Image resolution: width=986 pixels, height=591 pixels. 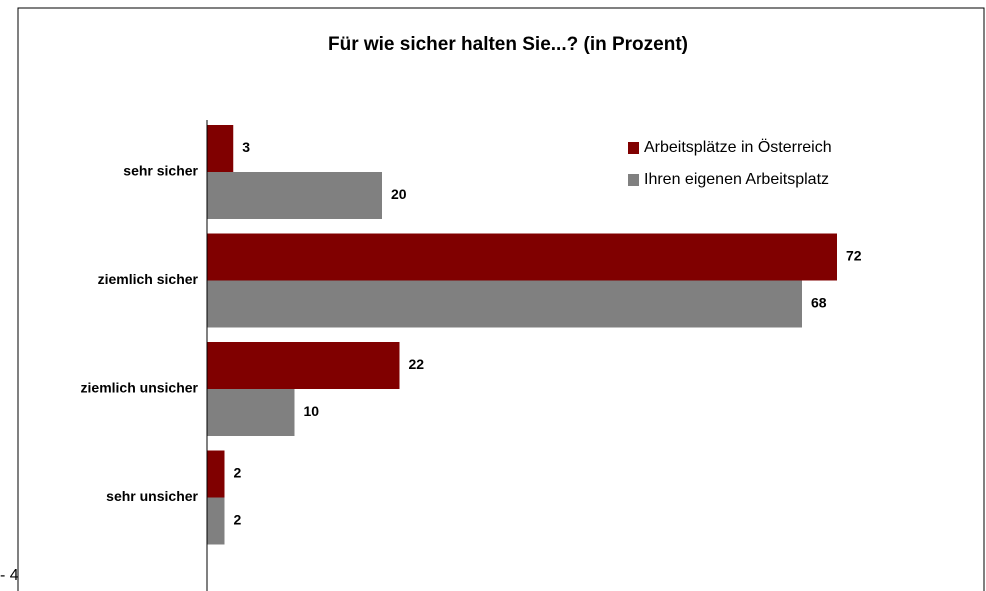 I want to click on data-label: 3, so click(x=246, y=147).